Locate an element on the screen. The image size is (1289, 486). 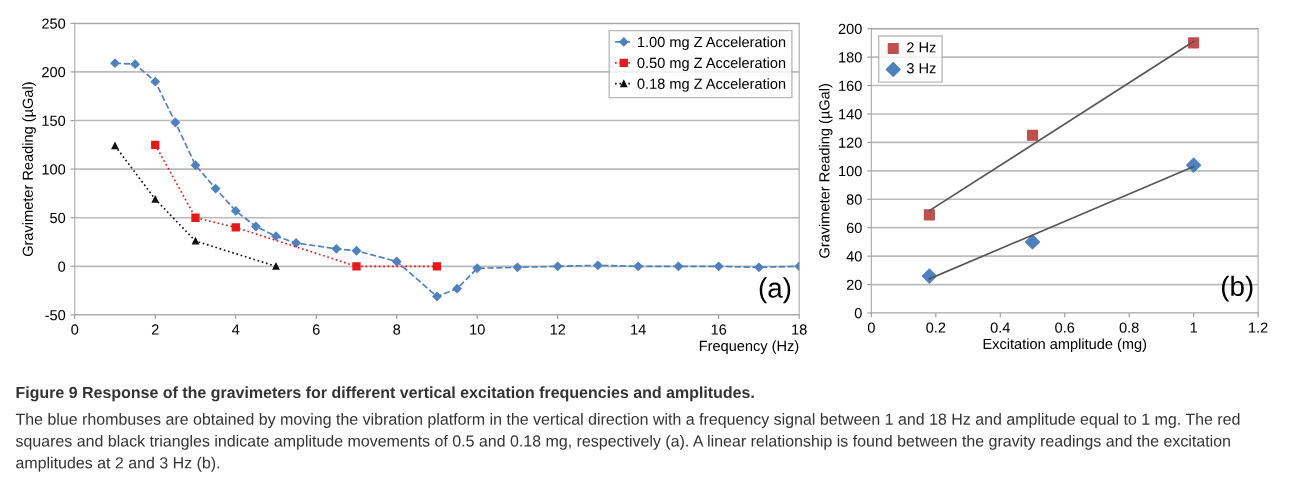
legend-label: 3 Hz is located at coordinates (921, 68).